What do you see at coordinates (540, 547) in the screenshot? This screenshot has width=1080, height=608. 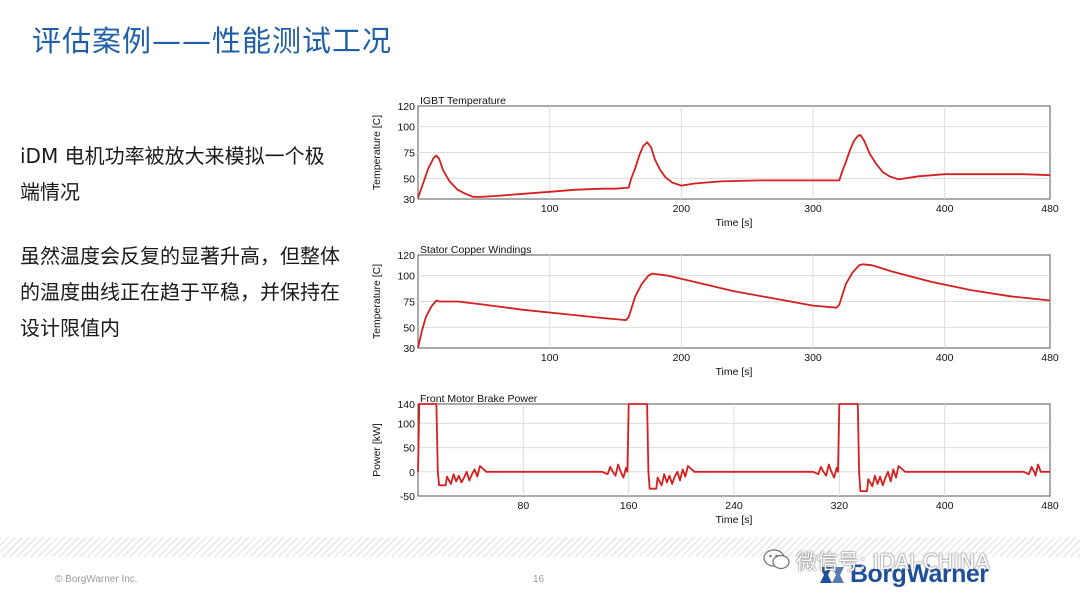 I see `footer-band` at bounding box center [540, 547].